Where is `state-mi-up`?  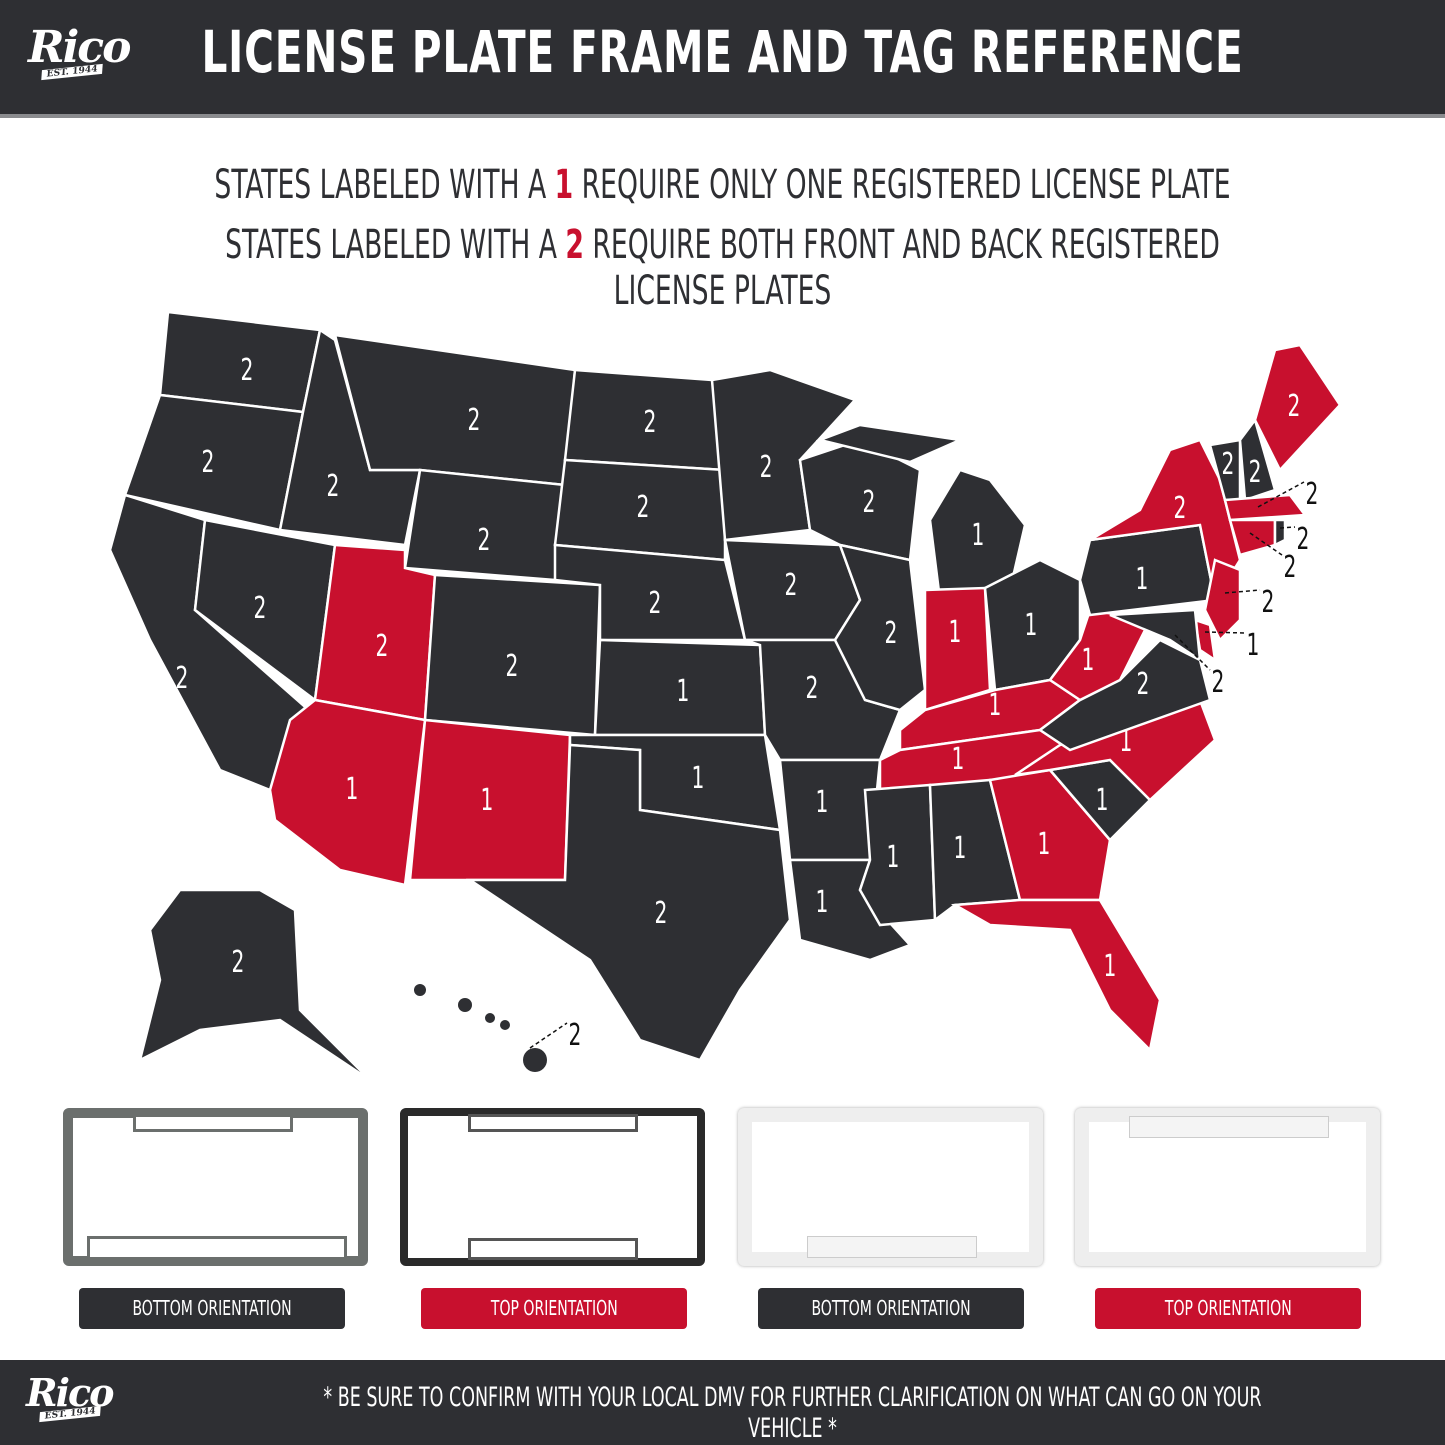
state-mi-up is located at coordinates (890, 443).